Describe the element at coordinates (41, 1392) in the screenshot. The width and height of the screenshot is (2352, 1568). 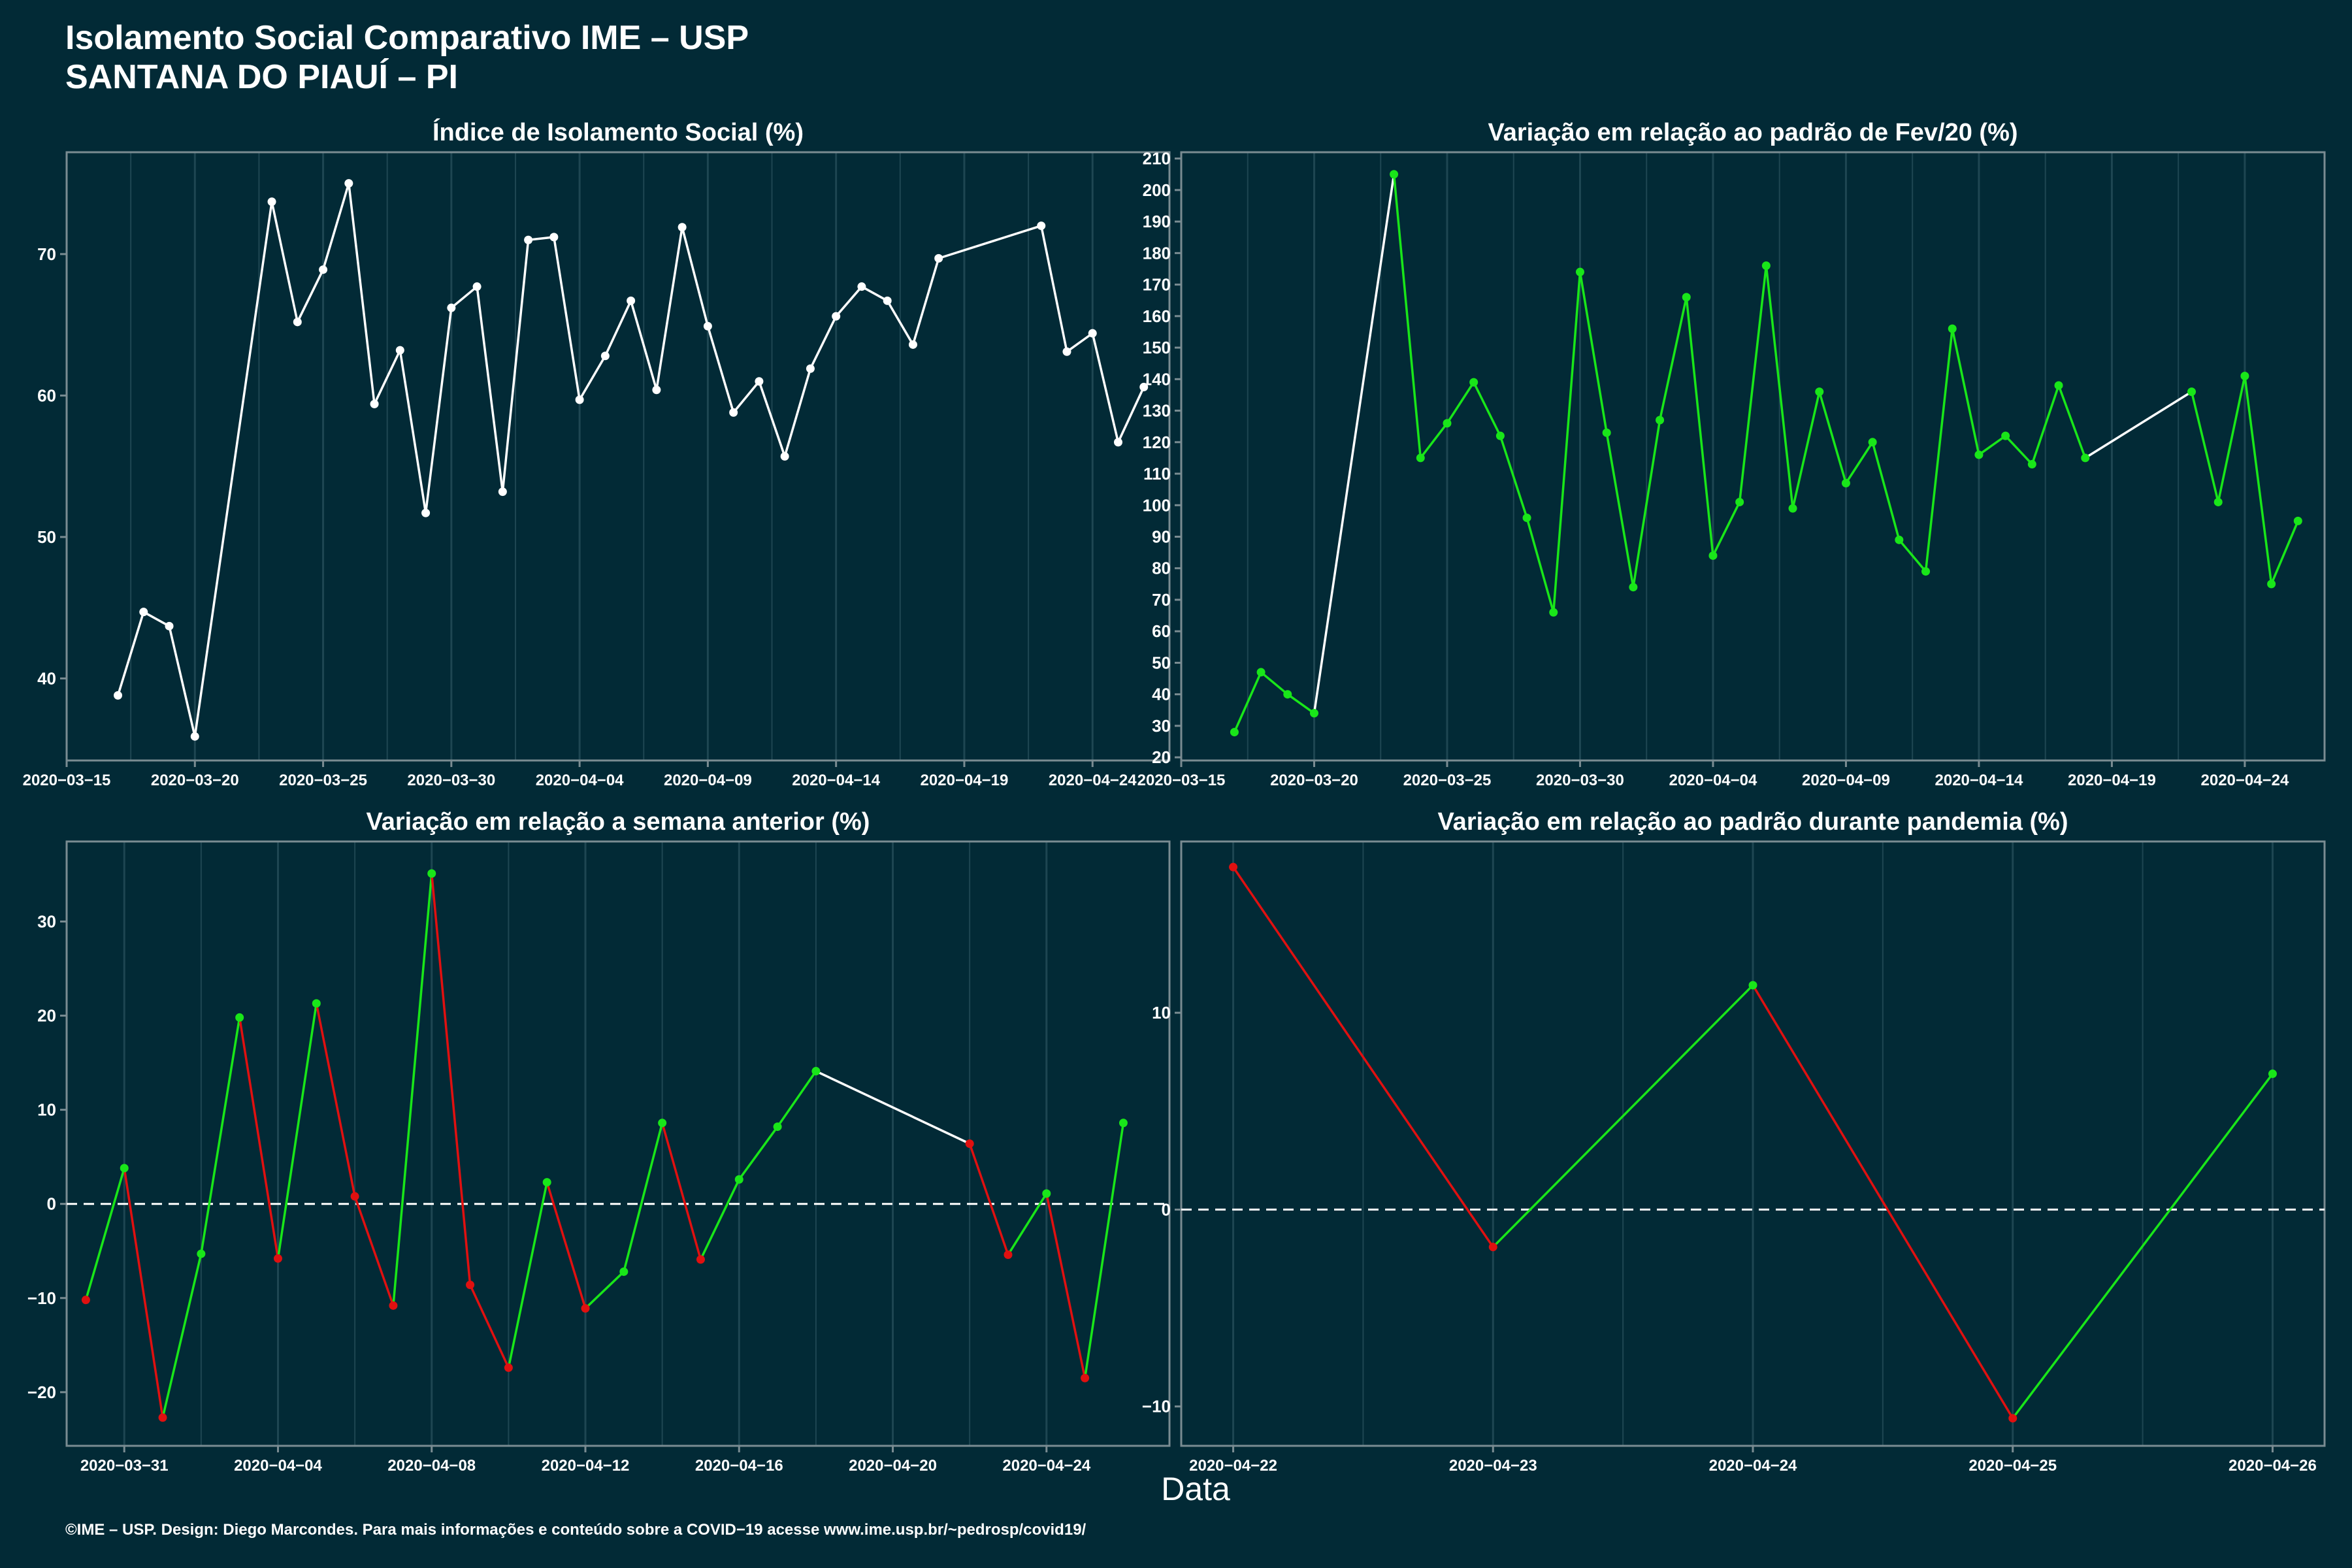
I see `y-tick-label: −20` at that location.